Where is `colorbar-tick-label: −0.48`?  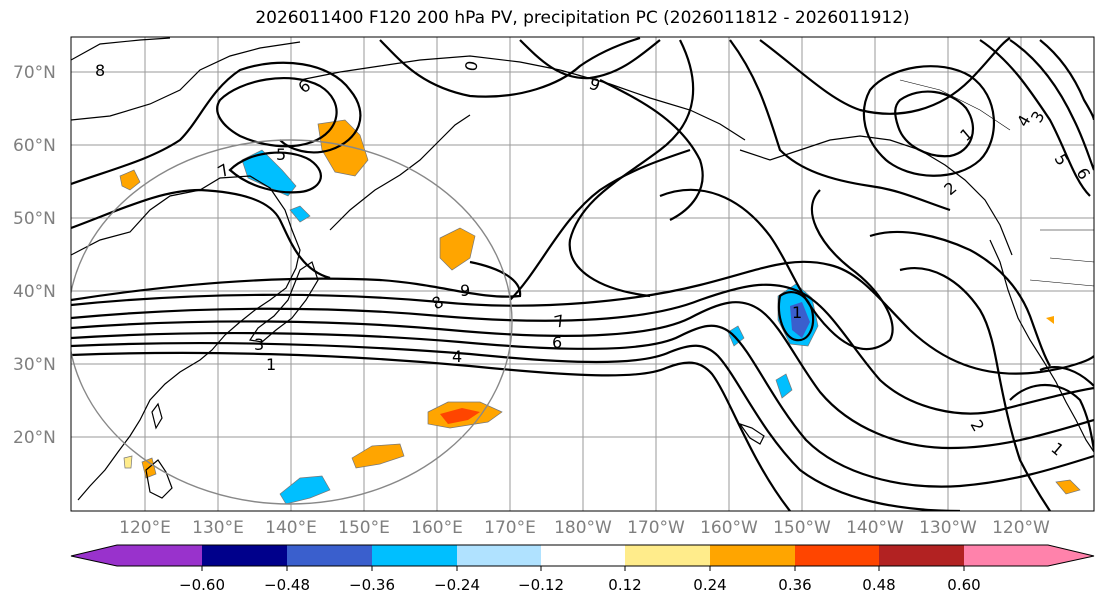
colorbar-tick-label: −0.48 is located at coordinates (287, 585).